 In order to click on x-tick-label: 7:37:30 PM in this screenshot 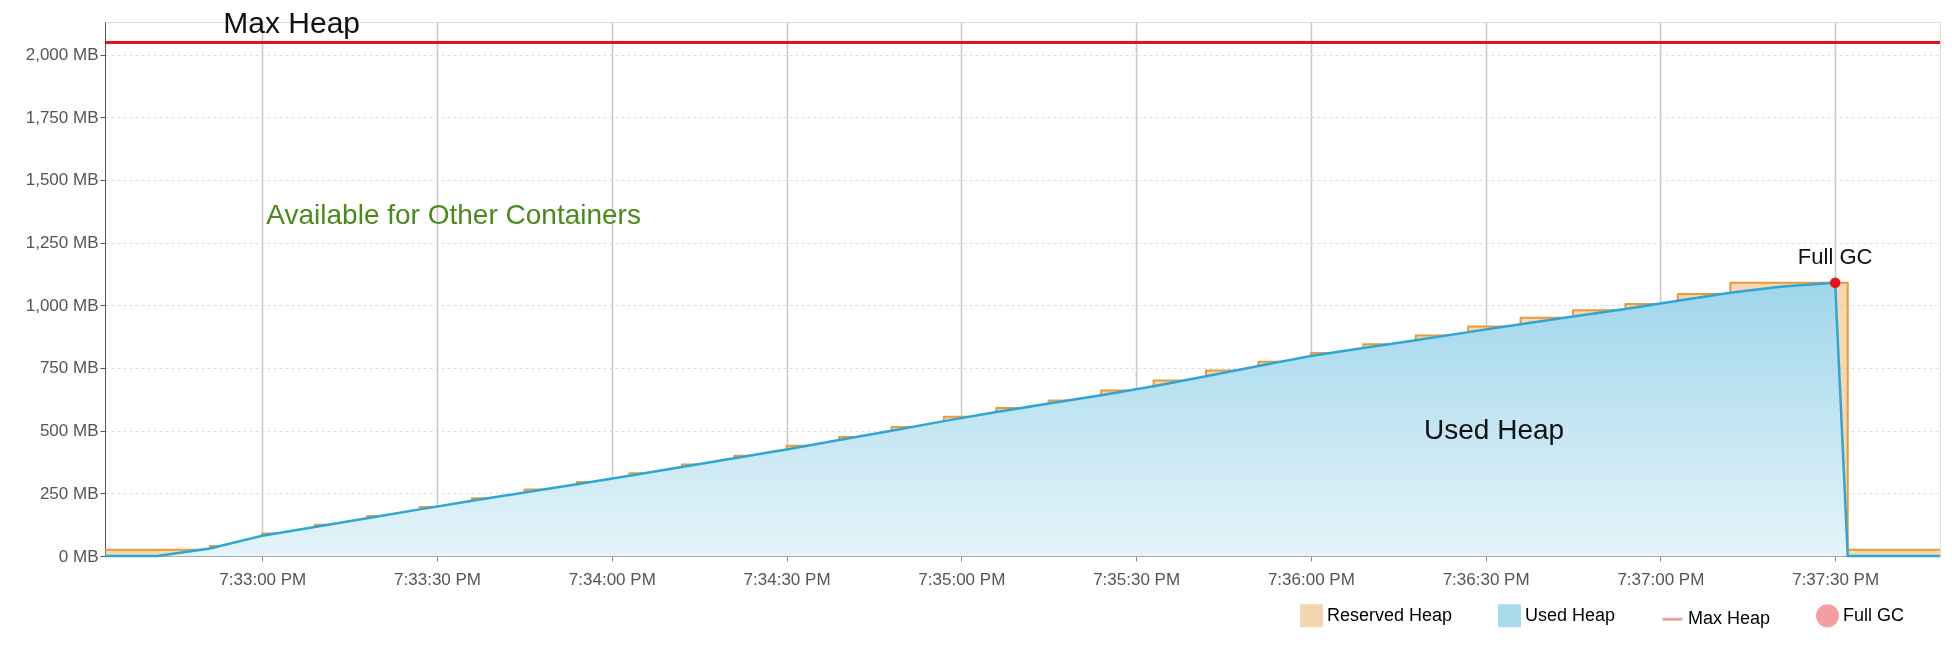, I will do `click(1836, 579)`.